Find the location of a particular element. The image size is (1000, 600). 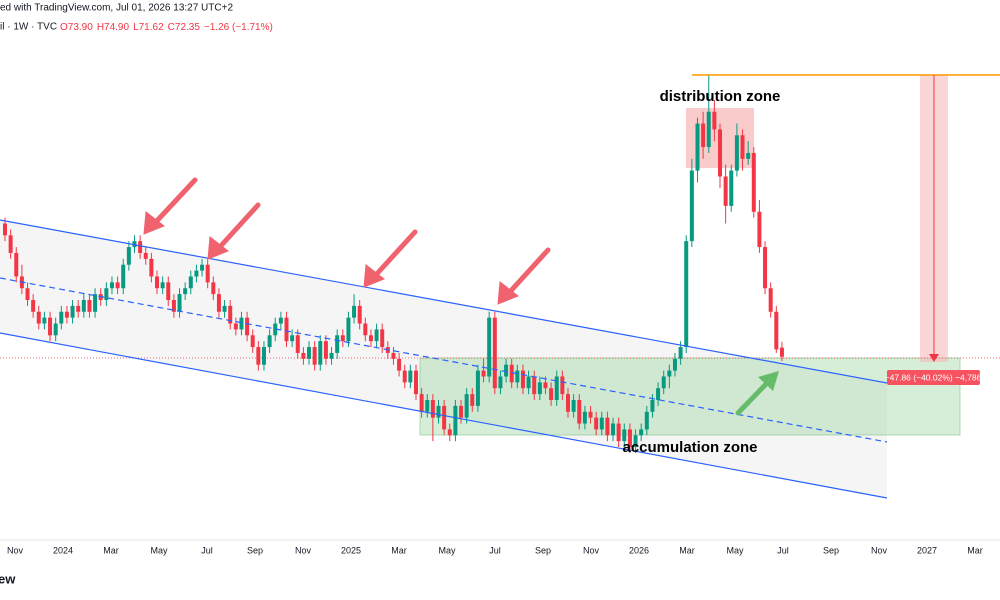

measure-label: −47.86 (−40.02%) −4,786 is located at coordinates (933, 377).